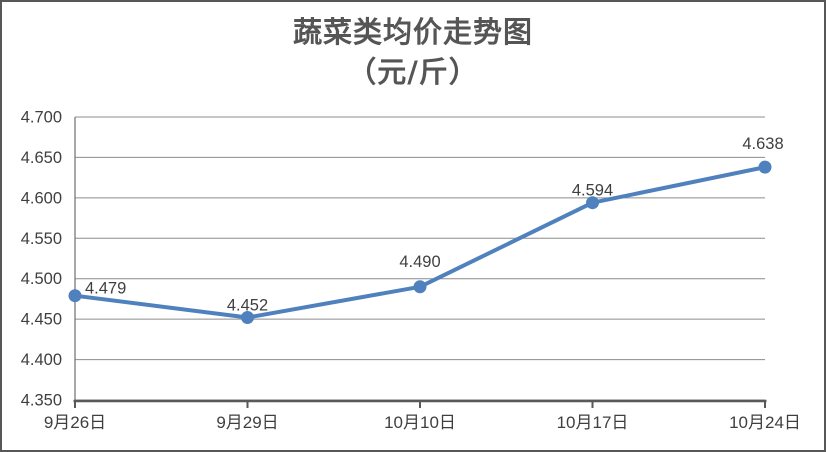  Describe the element at coordinates (765, 422) in the screenshot. I see `x-axis-tick-label: 10月24日` at that location.